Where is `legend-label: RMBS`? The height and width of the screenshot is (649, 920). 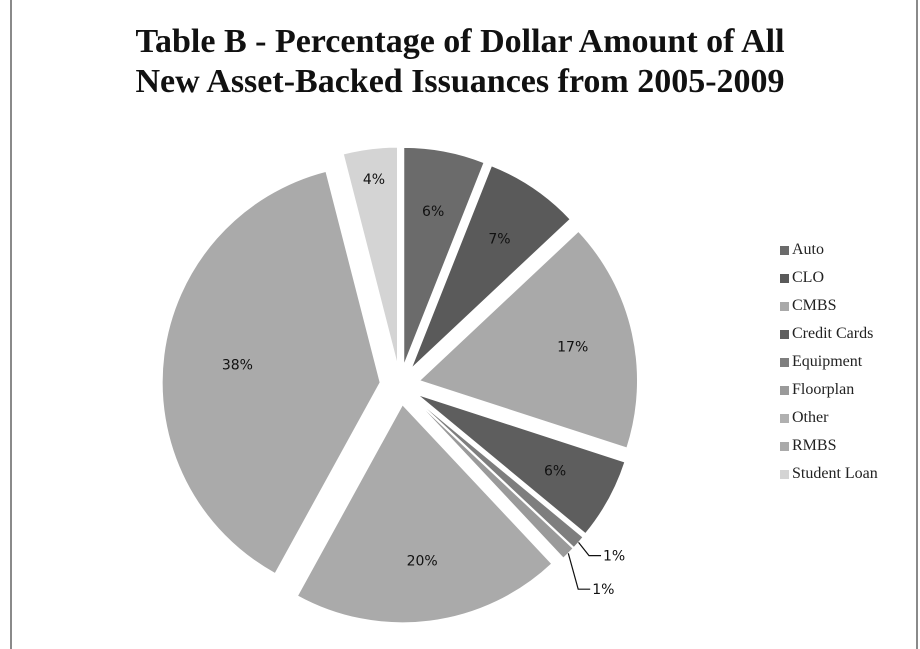 legend-label: RMBS is located at coordinates (814, 445).